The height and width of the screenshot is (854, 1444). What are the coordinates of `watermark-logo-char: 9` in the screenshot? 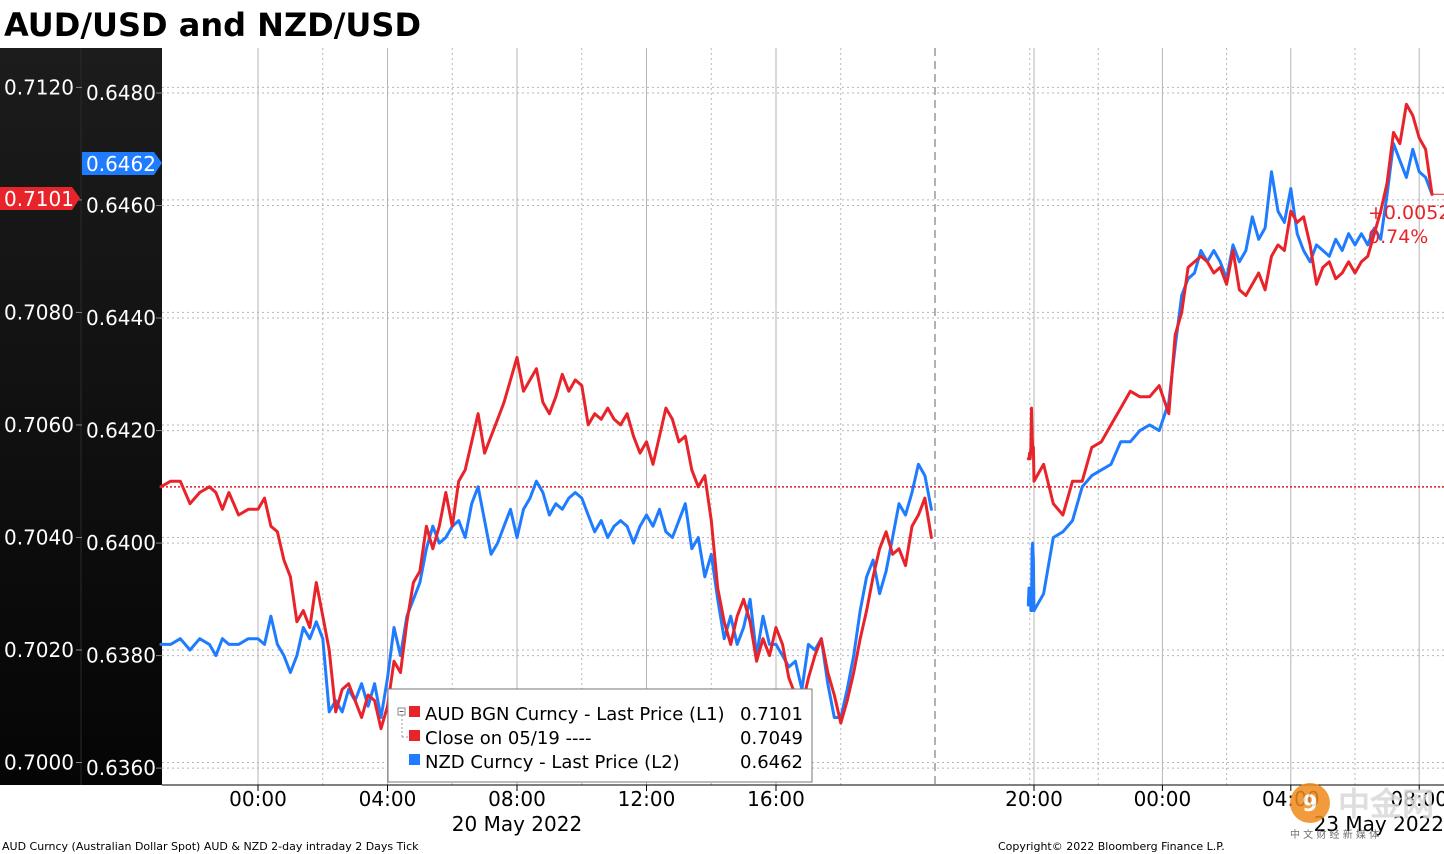 It's located at (1309, 804).